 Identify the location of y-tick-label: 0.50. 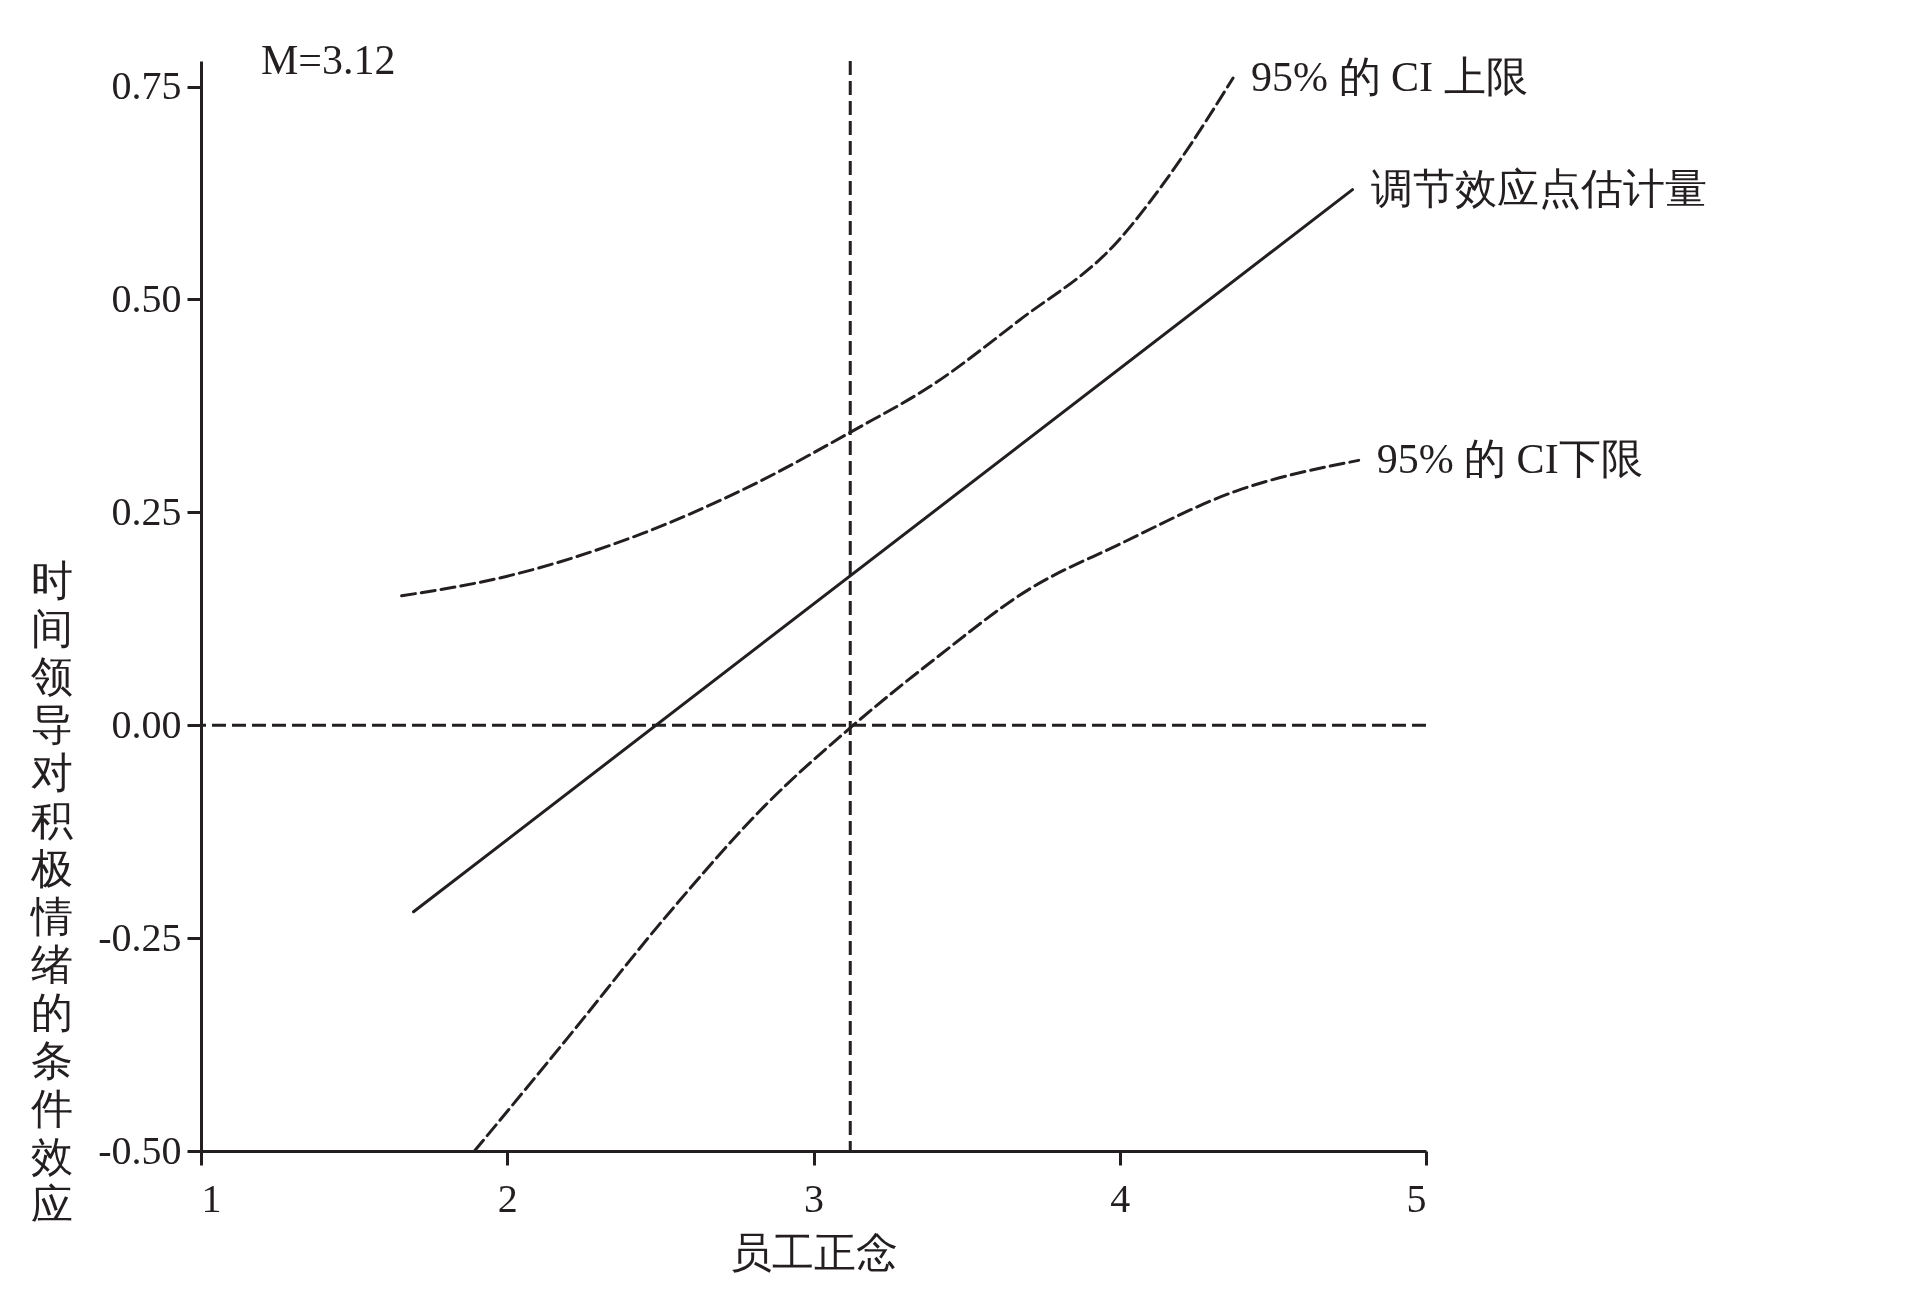
(146, 298).